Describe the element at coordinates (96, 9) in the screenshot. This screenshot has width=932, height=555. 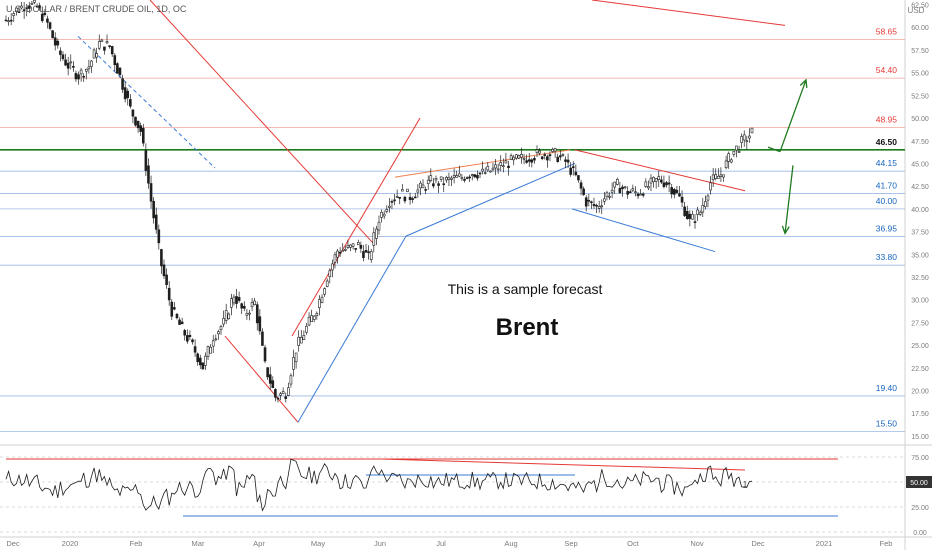
I see `symbol-title: U.S. DOLLAR / BRENT CRUDE OIL, 1D, OC` at that location.